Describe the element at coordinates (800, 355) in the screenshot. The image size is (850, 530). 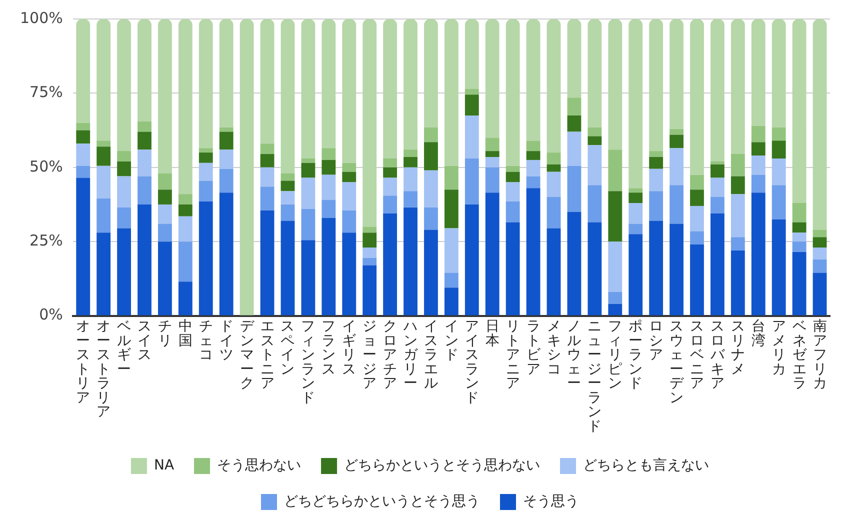
I see `x-tick-label: ベネゼエラ` at that location.